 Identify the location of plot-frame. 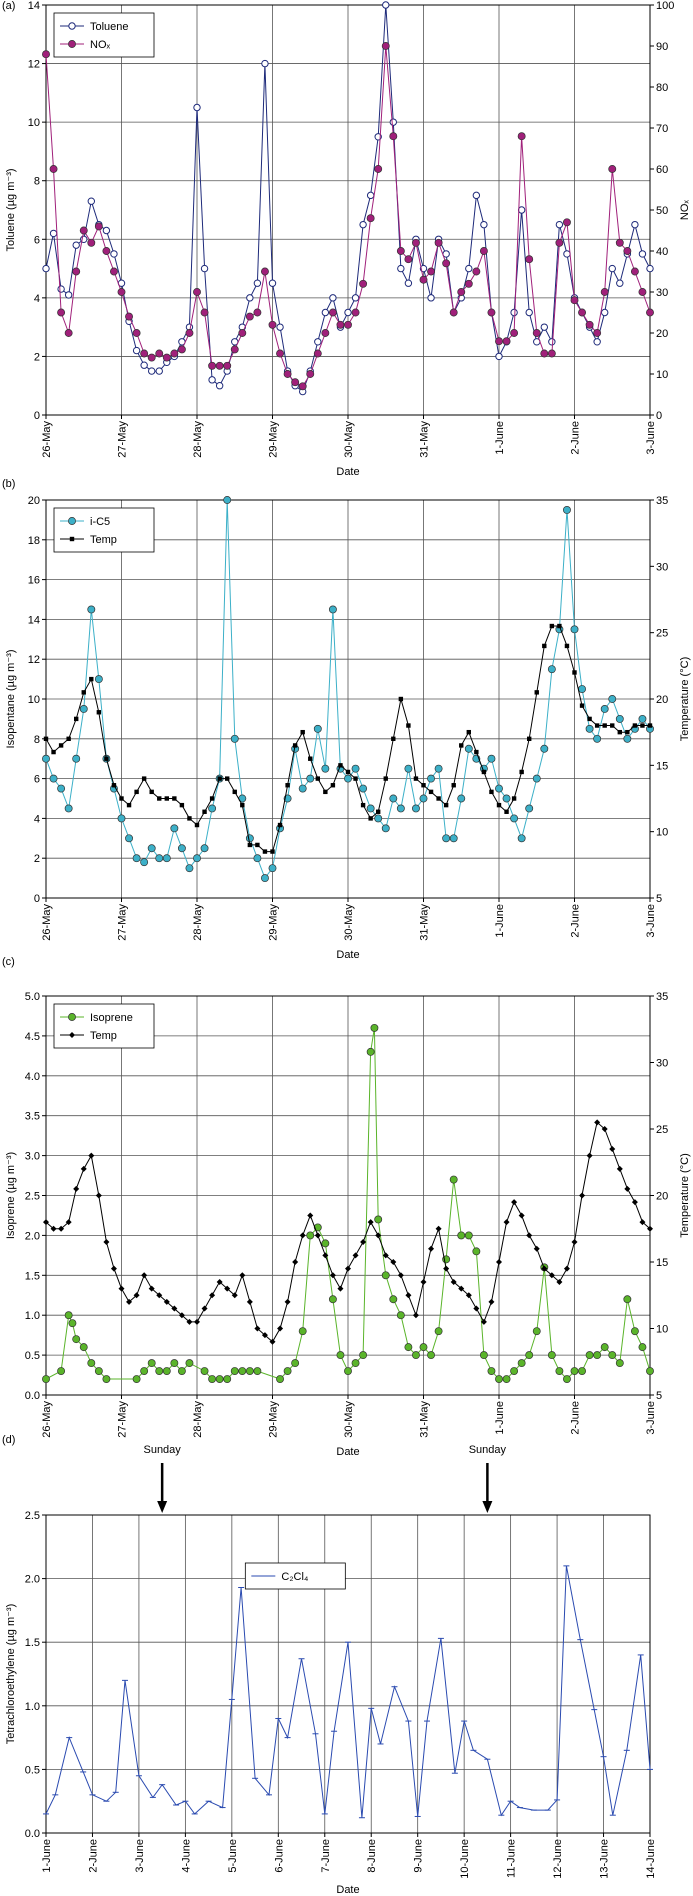
(348, 1674).